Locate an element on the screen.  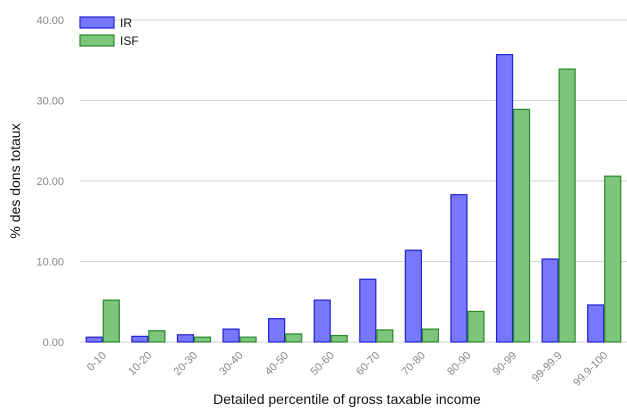
bar-isf-99-99.9 is located at coordinates (567, 205).